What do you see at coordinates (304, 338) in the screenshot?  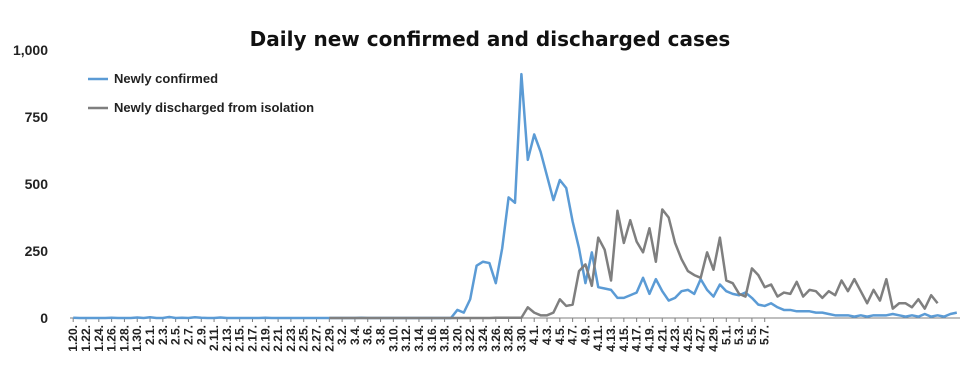 I see `x-tick-label: 2.25.` at bounding box center [304, 338].